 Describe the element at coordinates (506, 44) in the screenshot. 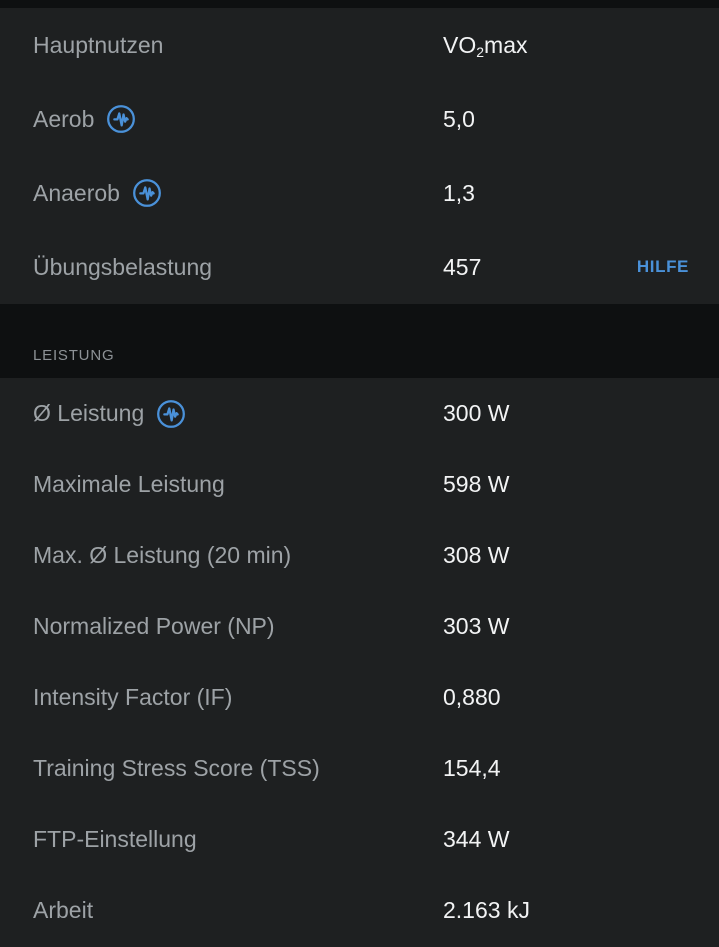

I see `value-text: max` at that location.